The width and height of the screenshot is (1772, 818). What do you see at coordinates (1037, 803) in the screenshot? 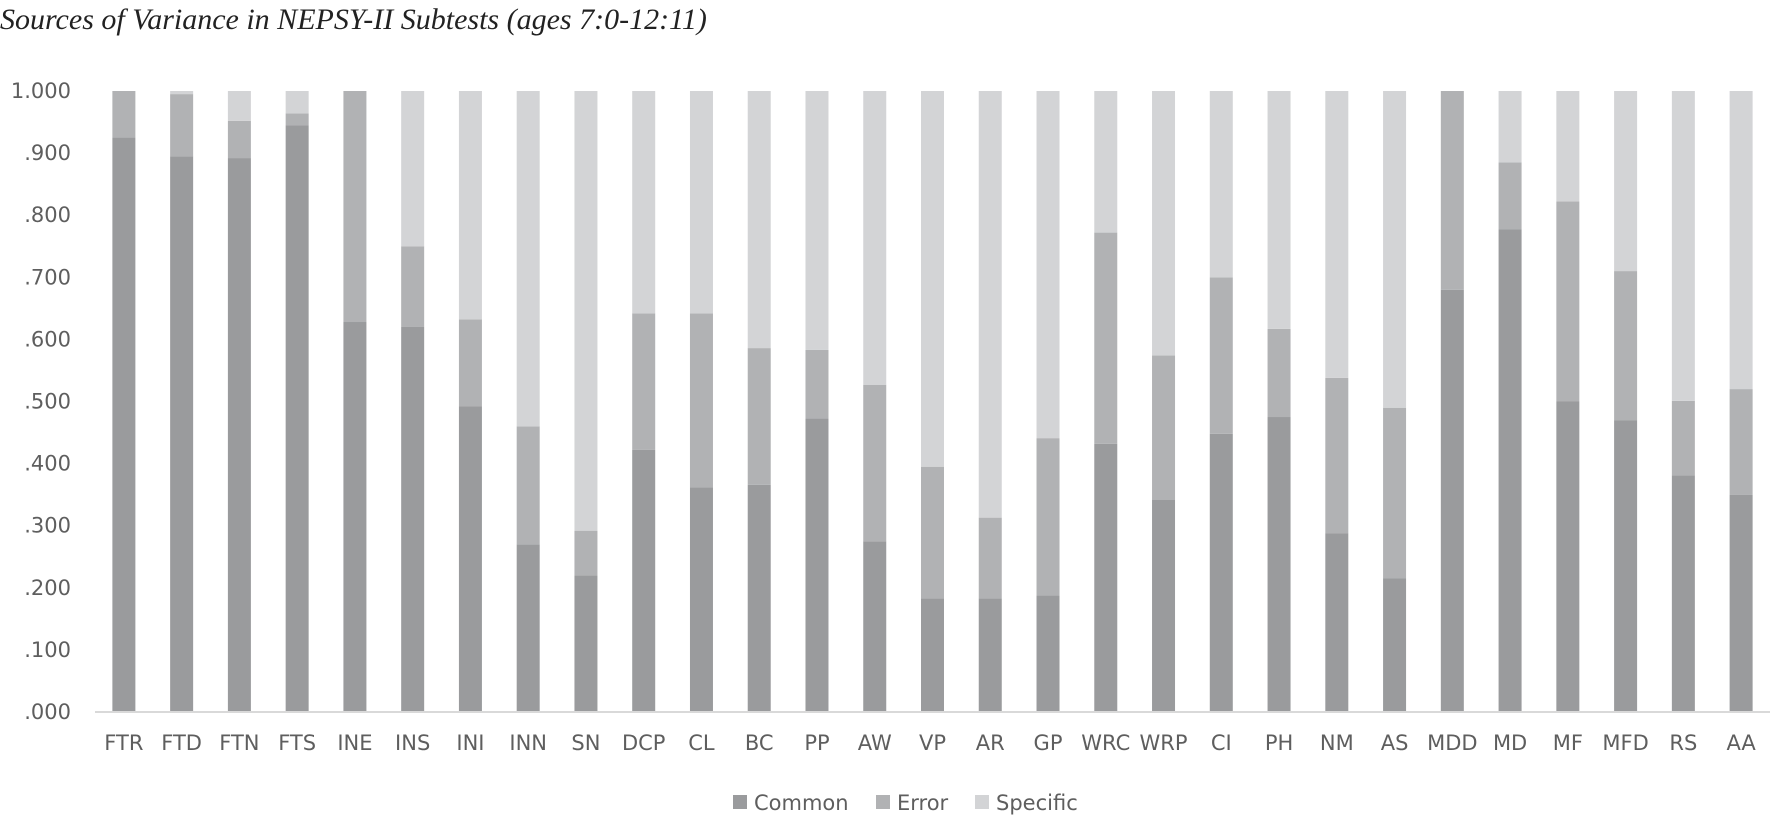
I see `legend-label-specific: Specific` at bounding box center [1037, 803].